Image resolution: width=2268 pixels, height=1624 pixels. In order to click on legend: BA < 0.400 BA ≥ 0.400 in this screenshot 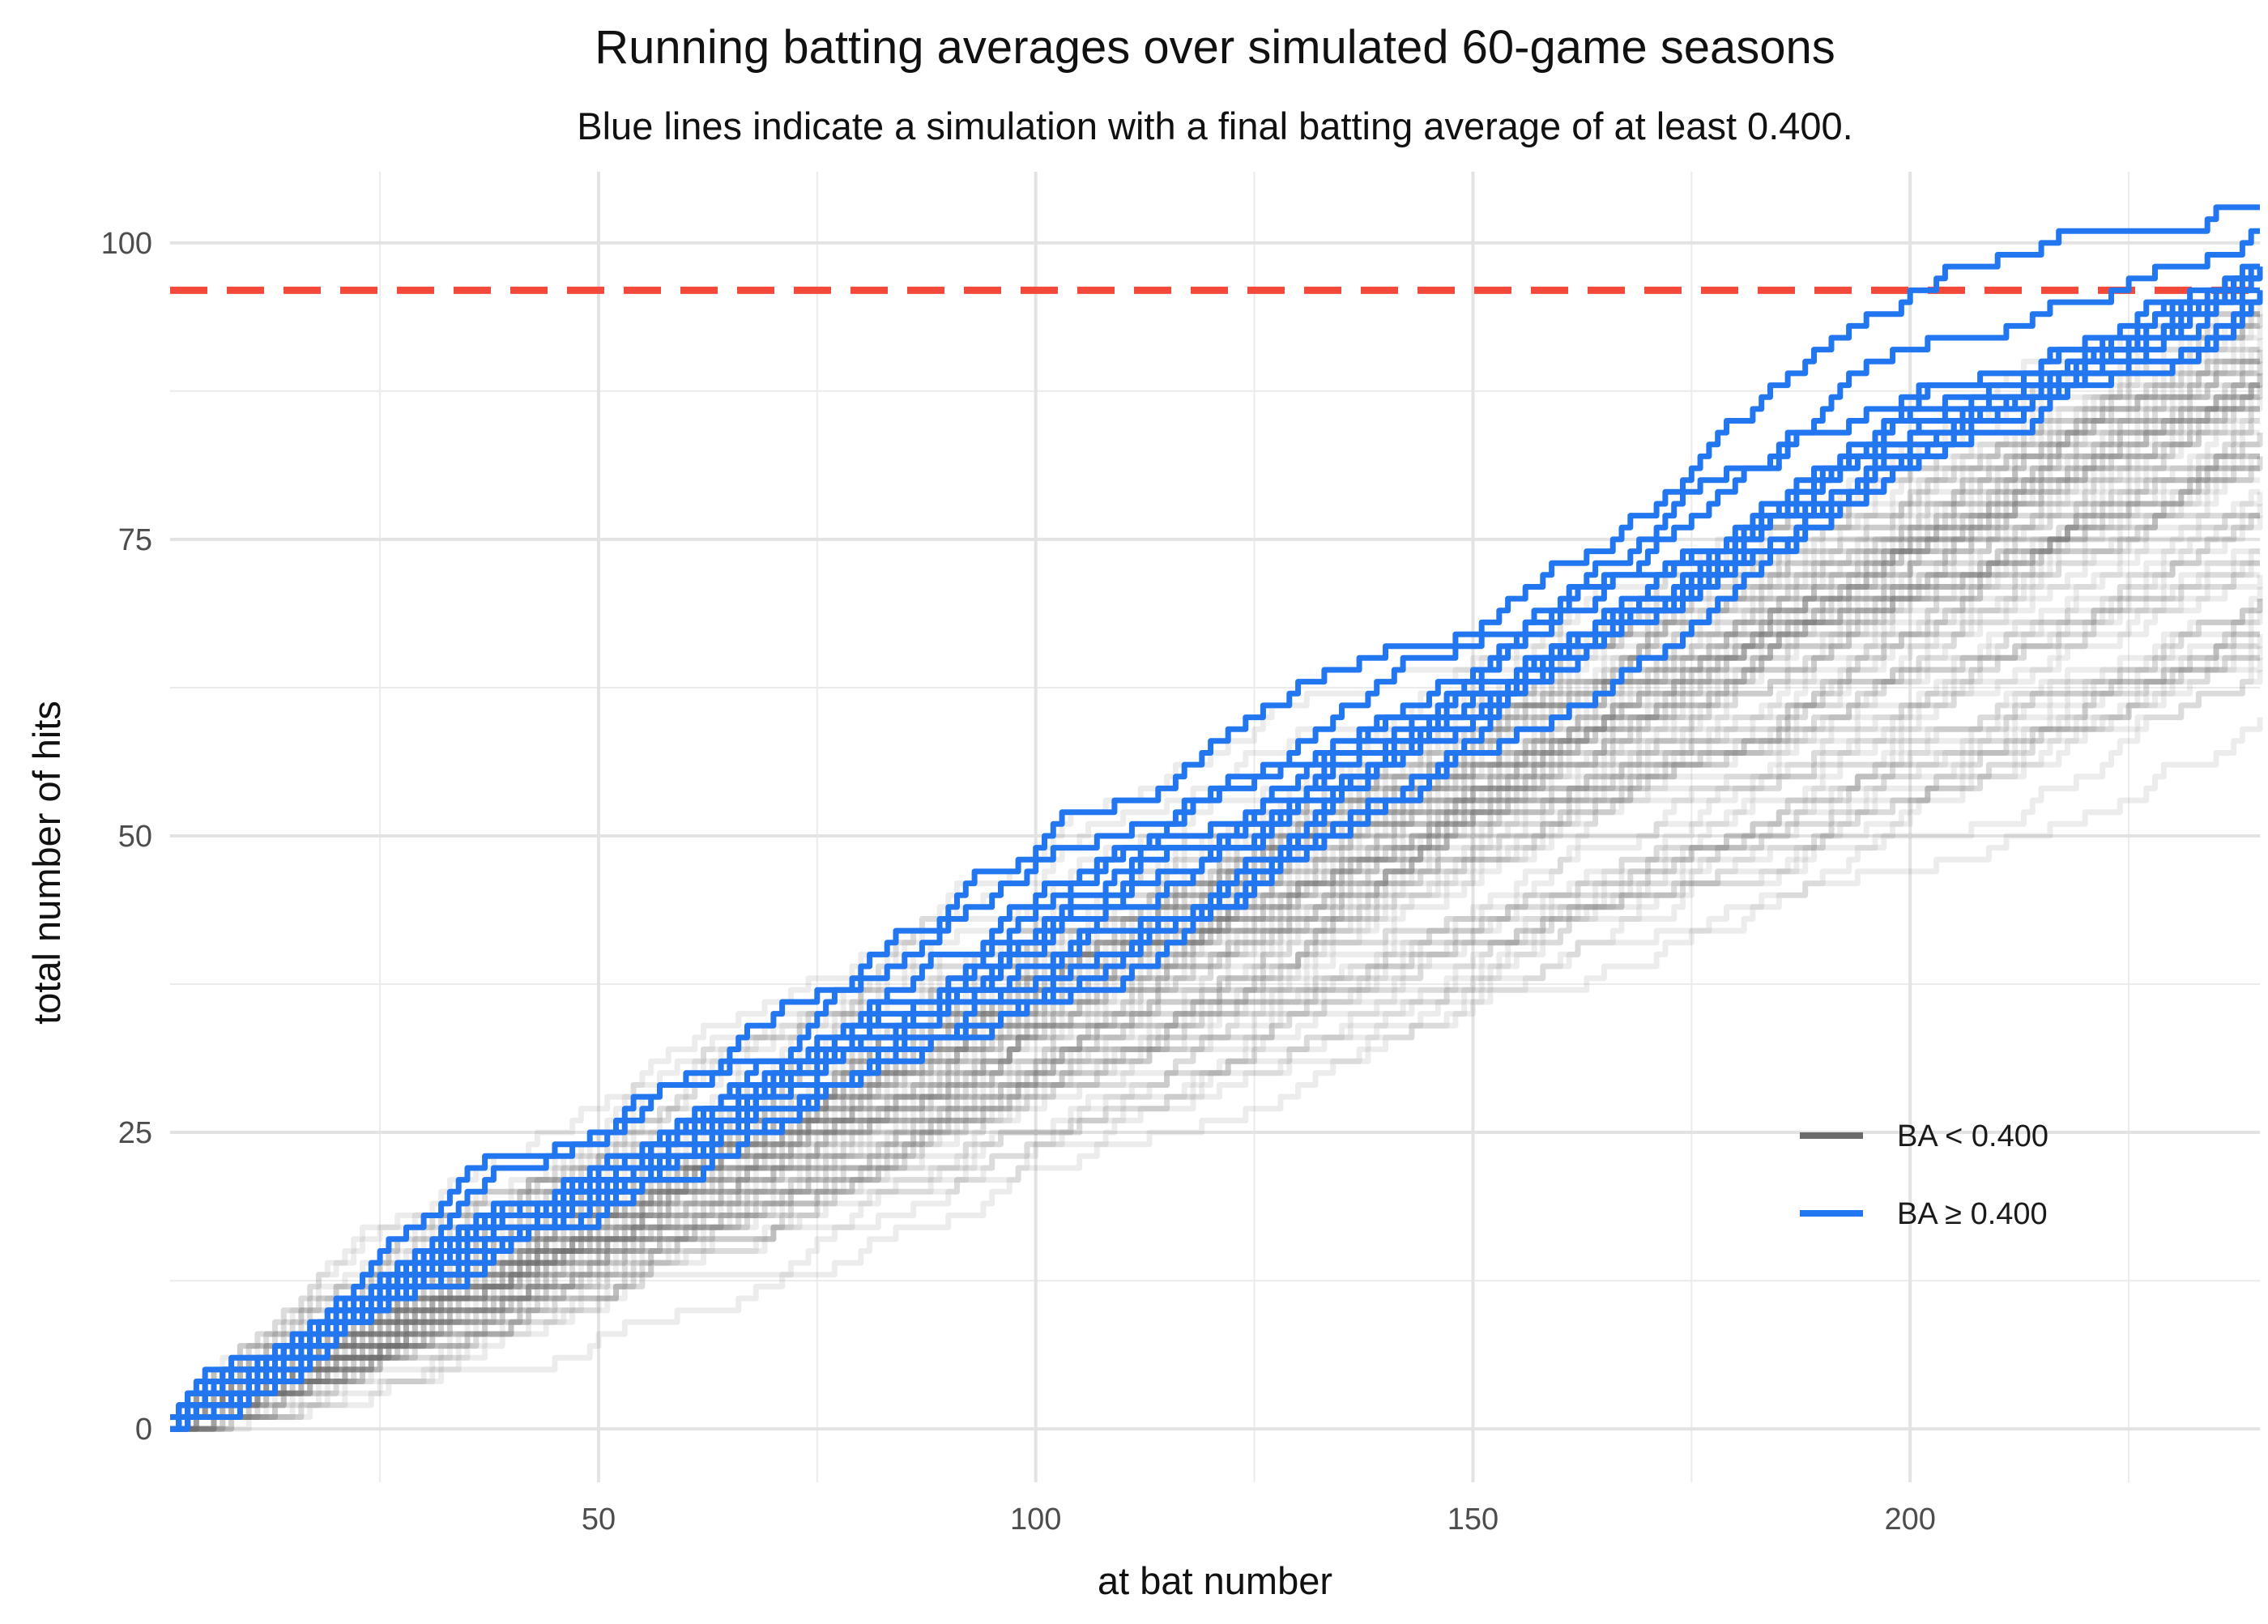, I will do `click(1924, 1175)`.